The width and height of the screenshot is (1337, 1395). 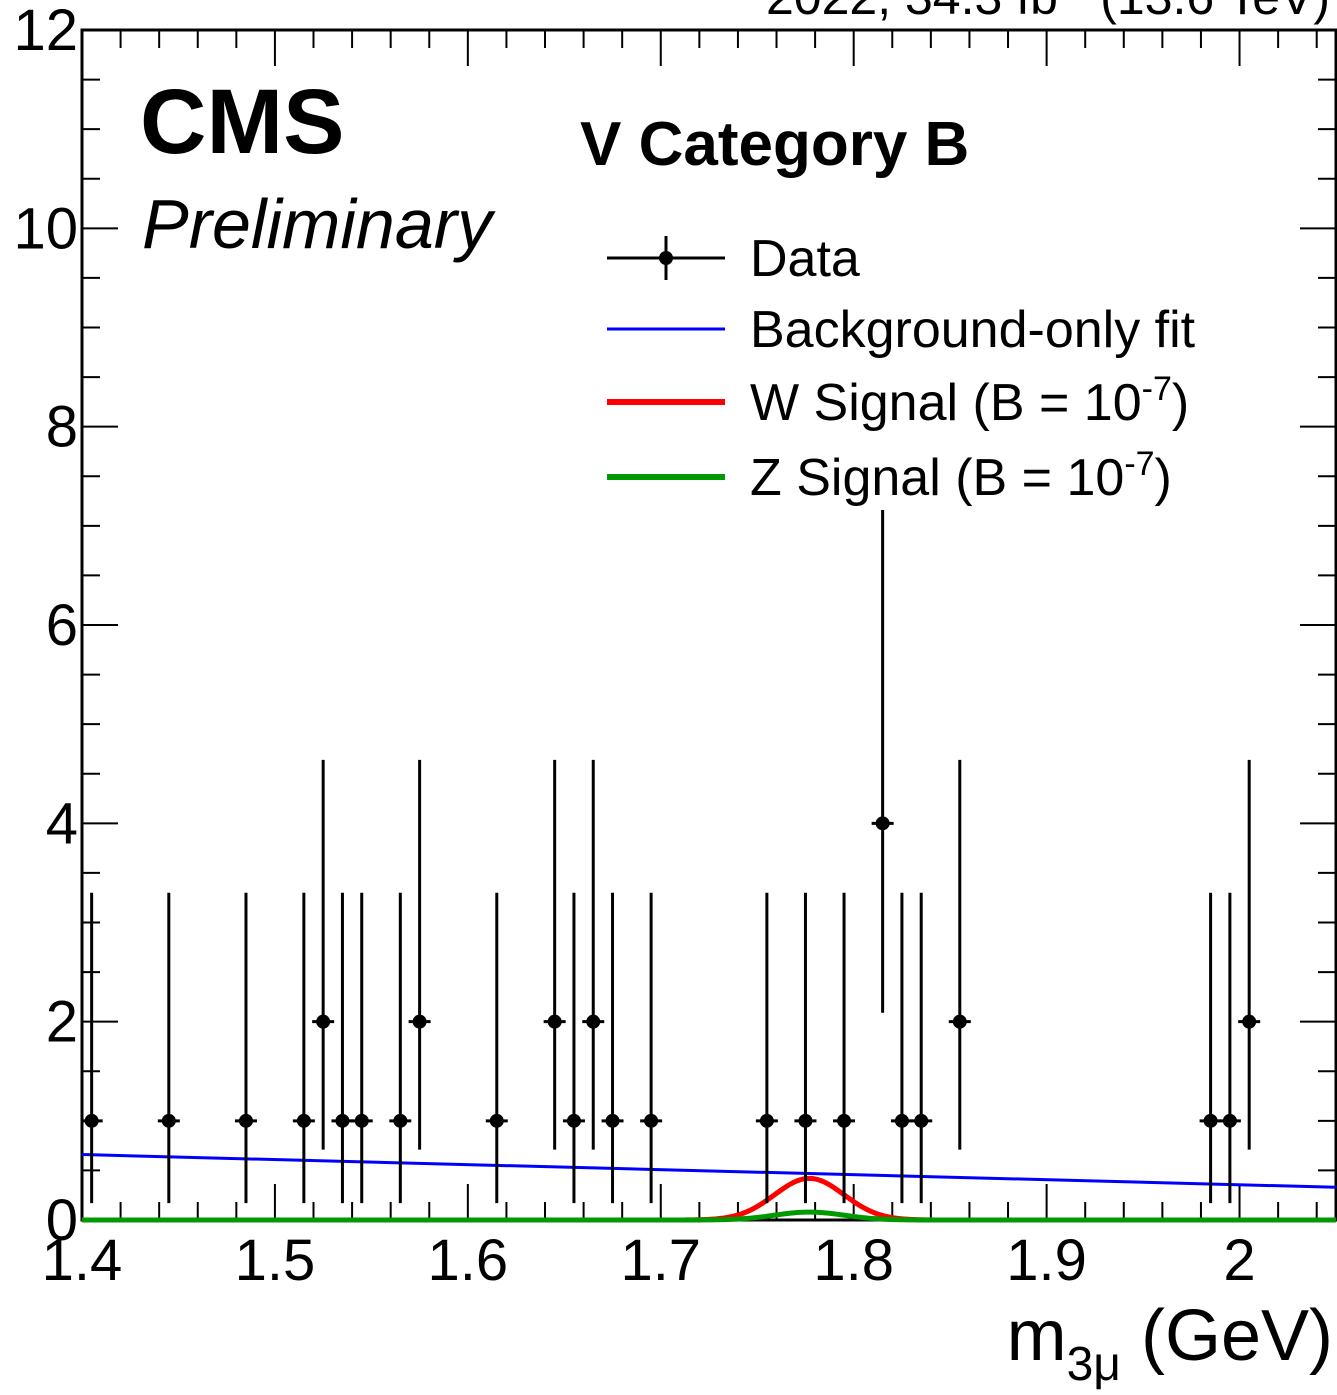 I want to click on legend-entry-zsig: Z Signal (B = 10-7), so click(x=889, y=476).